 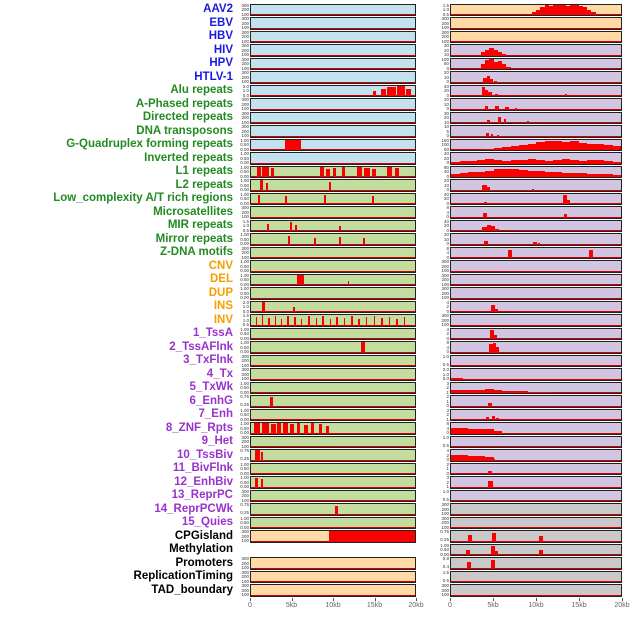 What do you see at coordinates (445, 364) in the screenshot?
I see `y-tick-label: 0.5` at bounding box center [445, 364].